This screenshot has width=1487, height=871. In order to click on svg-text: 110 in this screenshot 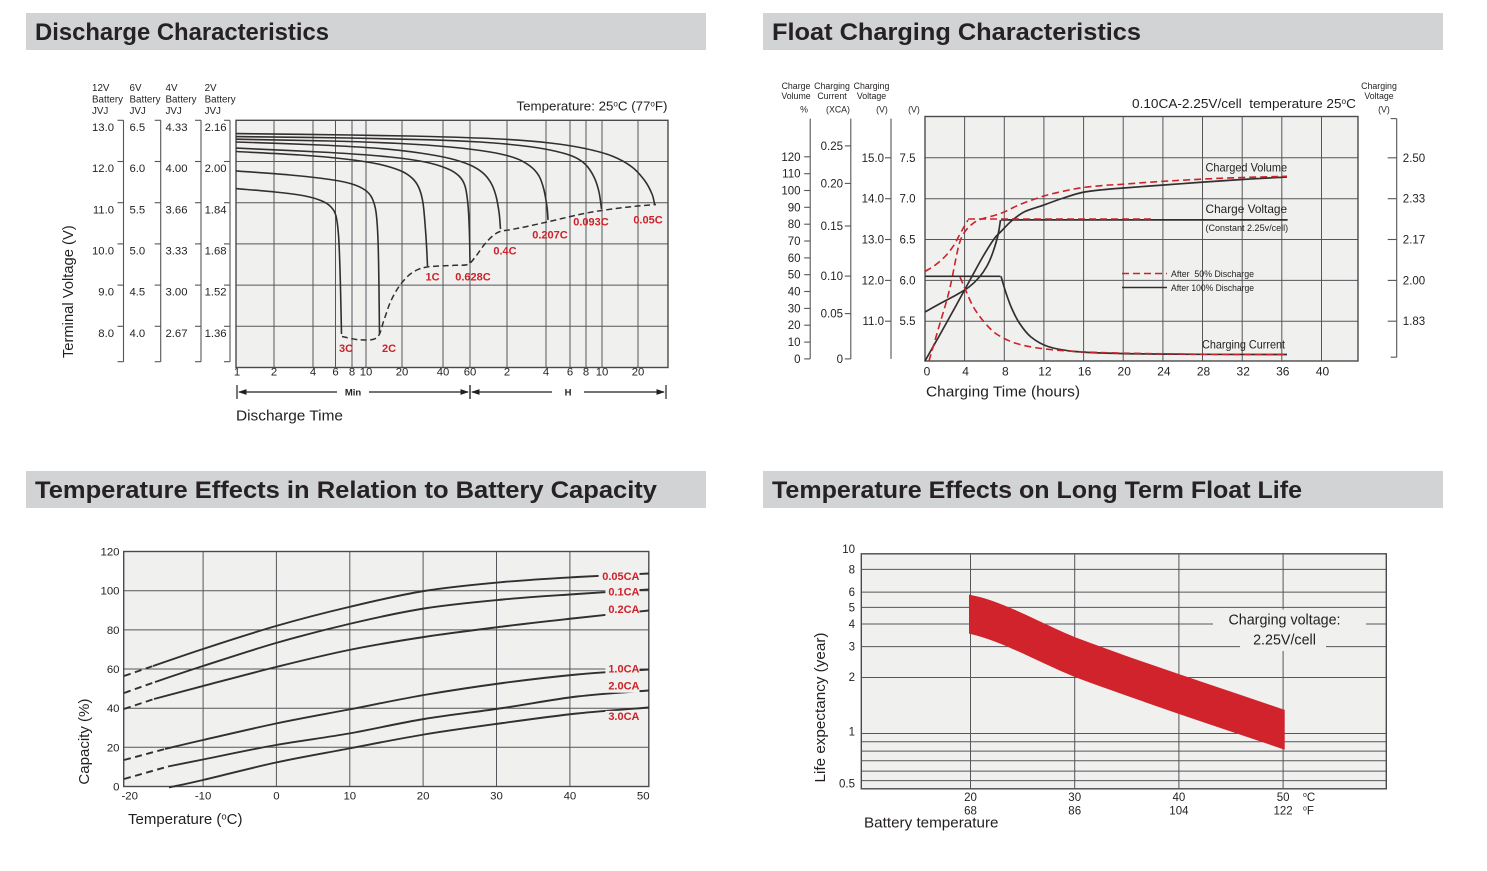, I will do `click(791, 175)`.